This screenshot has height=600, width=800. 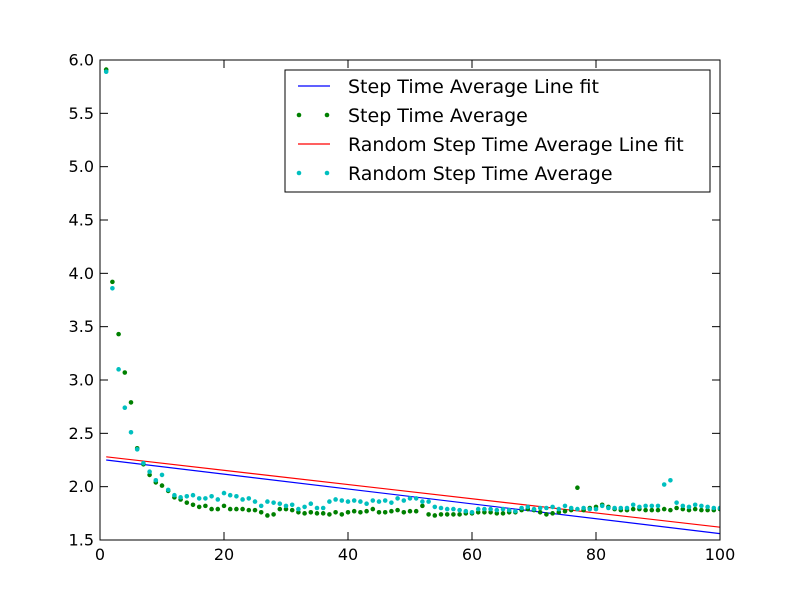 What do you see at coordinates (81, 326) in the screenshot?
I see `y-tick-label: 3.5` at bounding box center [81, 326].